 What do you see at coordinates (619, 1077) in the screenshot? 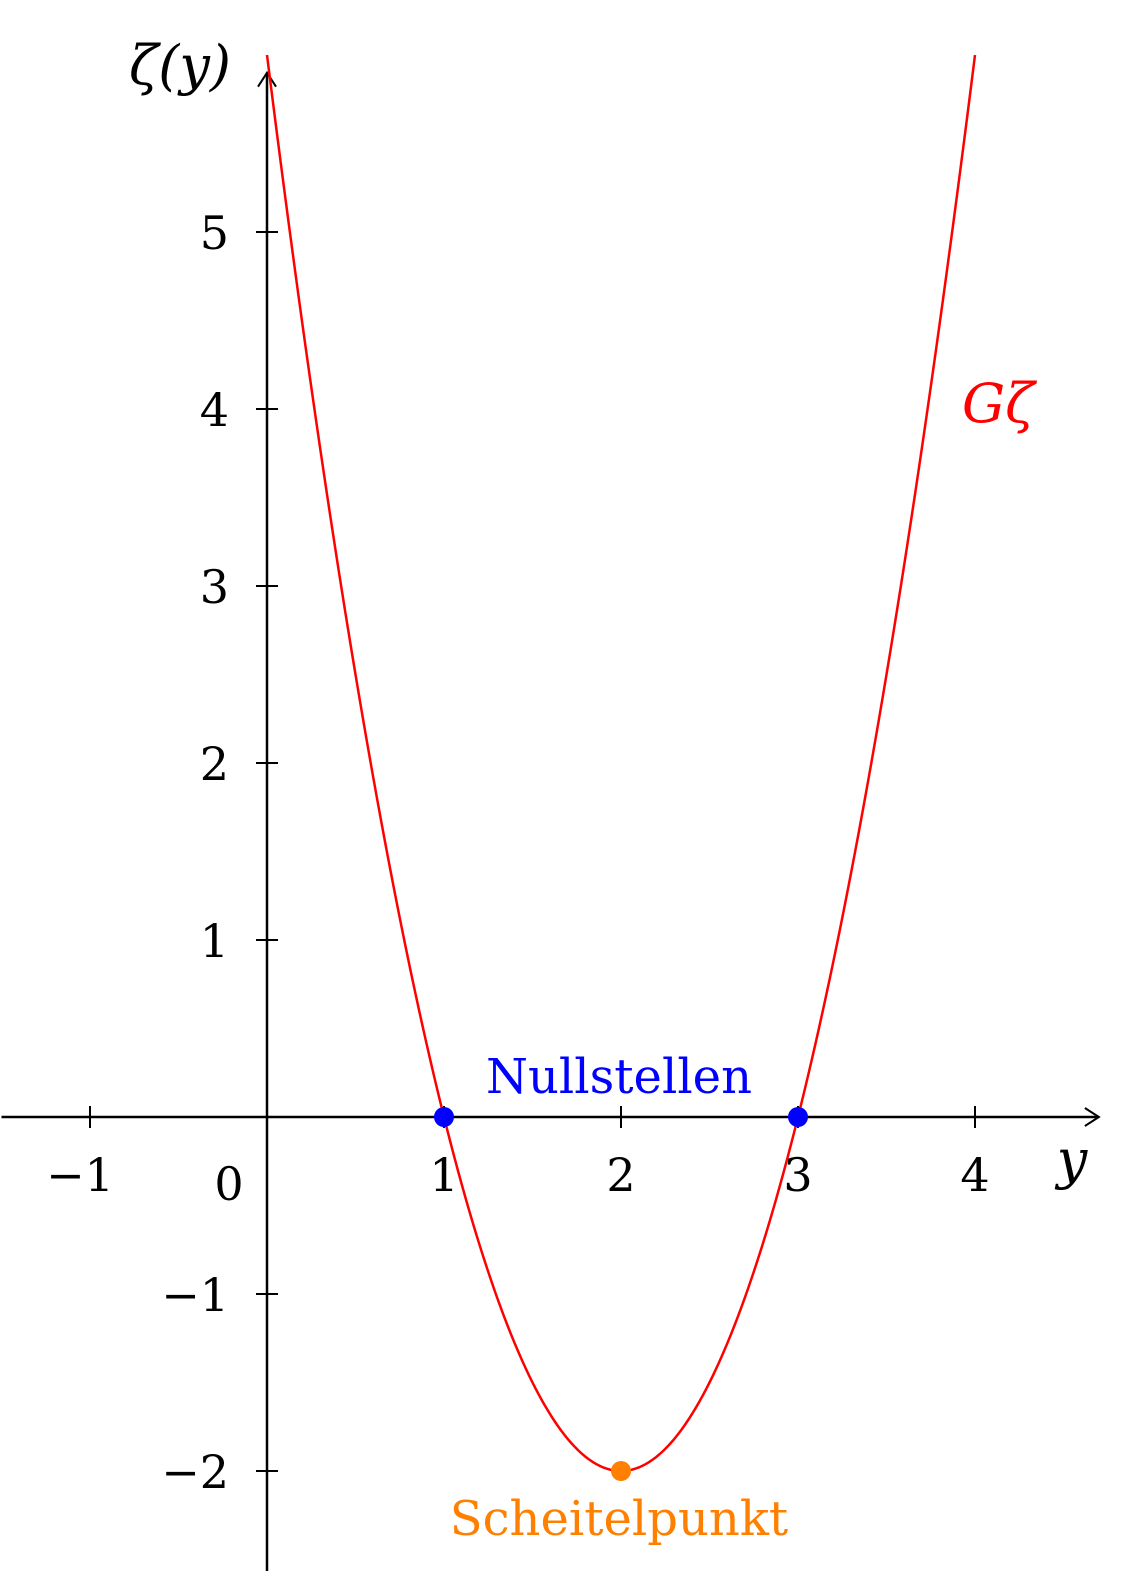
I see `nullstellen-label: Nullstellen` at bounding box center [619, 1077].